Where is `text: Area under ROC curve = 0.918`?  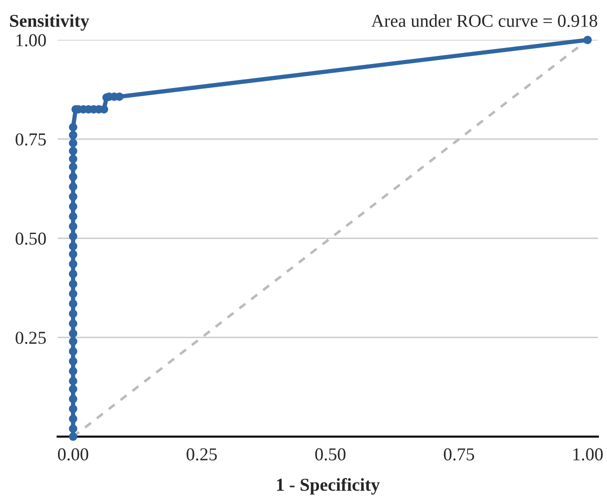 text: Area under ROC curve = 0.918 is located at coordinates (484, 21).